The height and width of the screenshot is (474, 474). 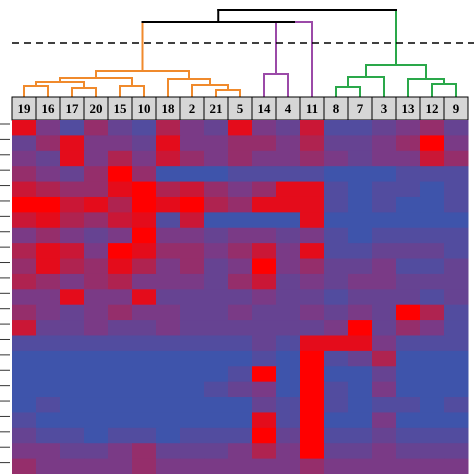 I want to click on heatmap-cell-r7-c19, so click(x=24, y=220).